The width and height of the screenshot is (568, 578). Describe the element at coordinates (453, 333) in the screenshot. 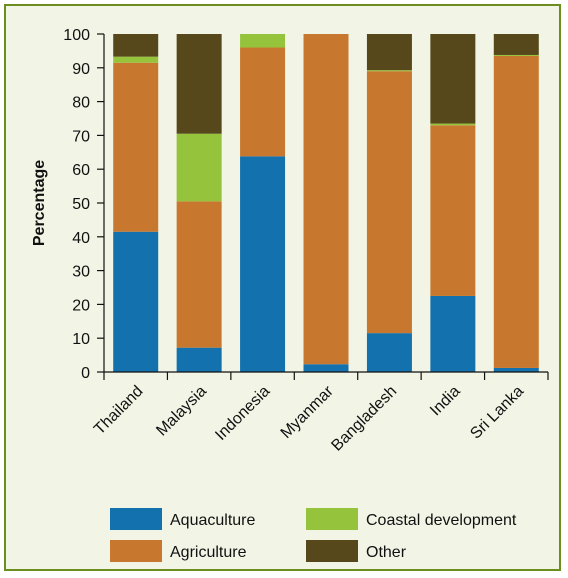

I see `bar-segment-india-aquaculture` at that location.